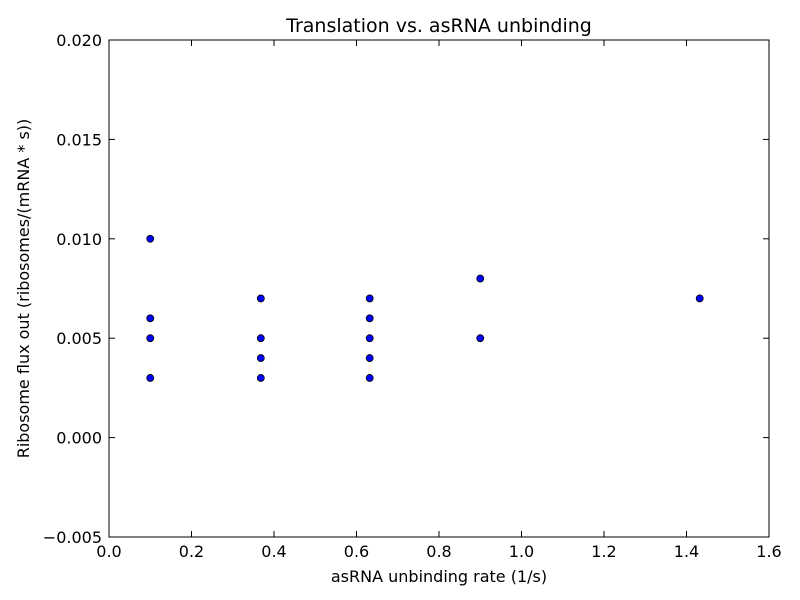 Image resolution: width=800 pixels, height=600 pixels. I want to click on y-tick-label: 0.020, so click(79, 40).